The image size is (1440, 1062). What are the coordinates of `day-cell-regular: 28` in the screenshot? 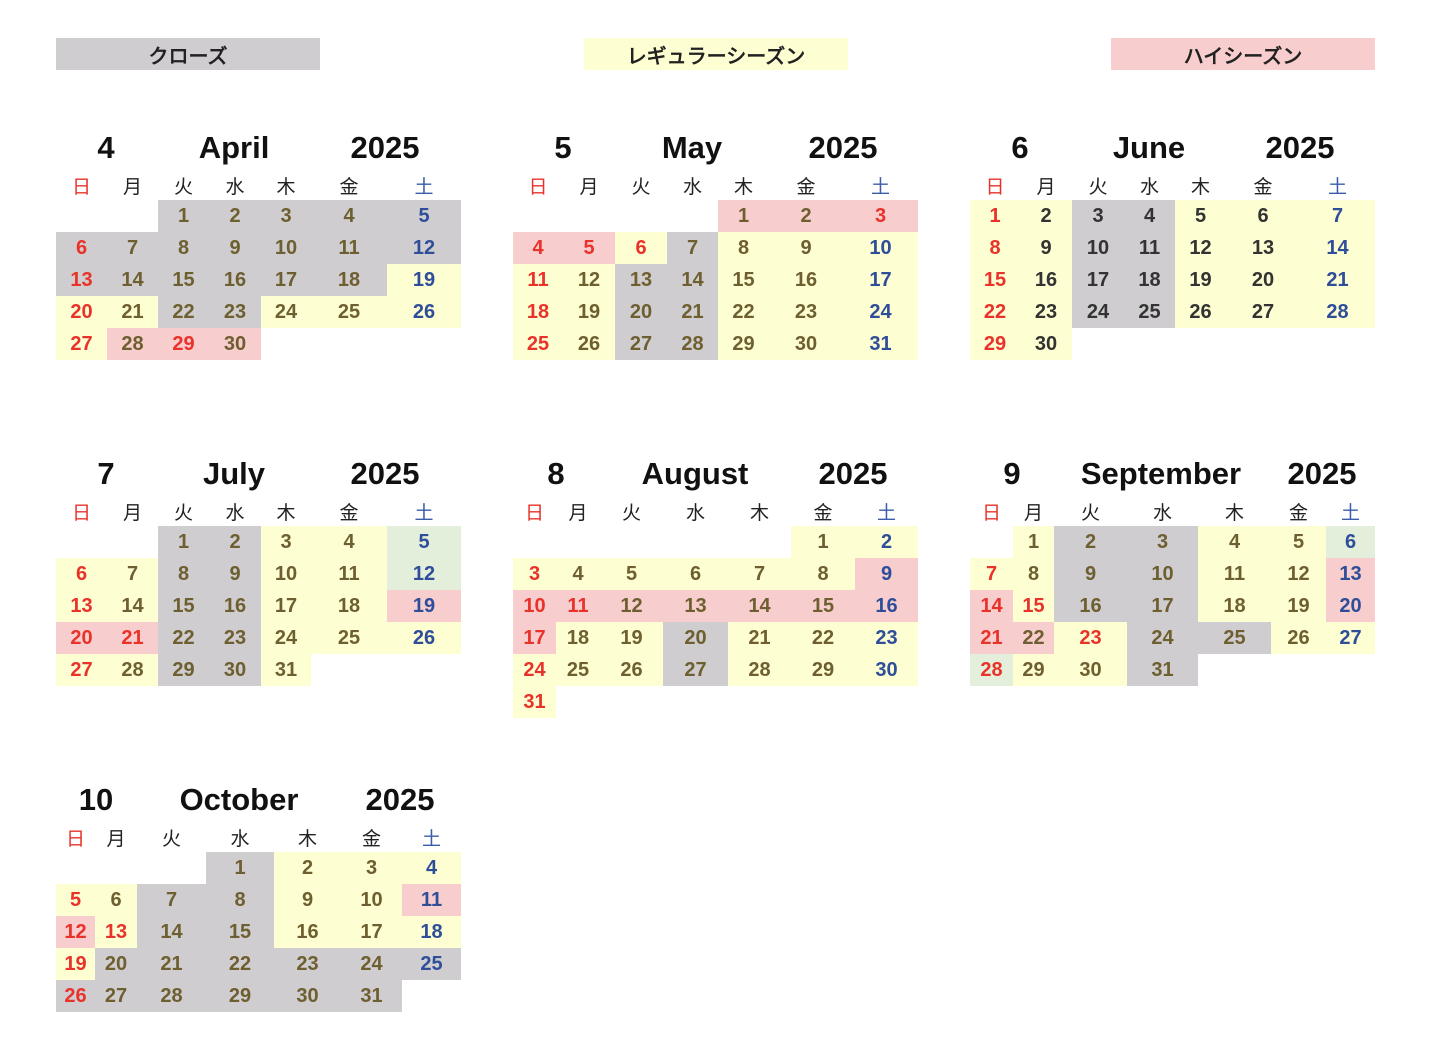 It's located at (132, 670).